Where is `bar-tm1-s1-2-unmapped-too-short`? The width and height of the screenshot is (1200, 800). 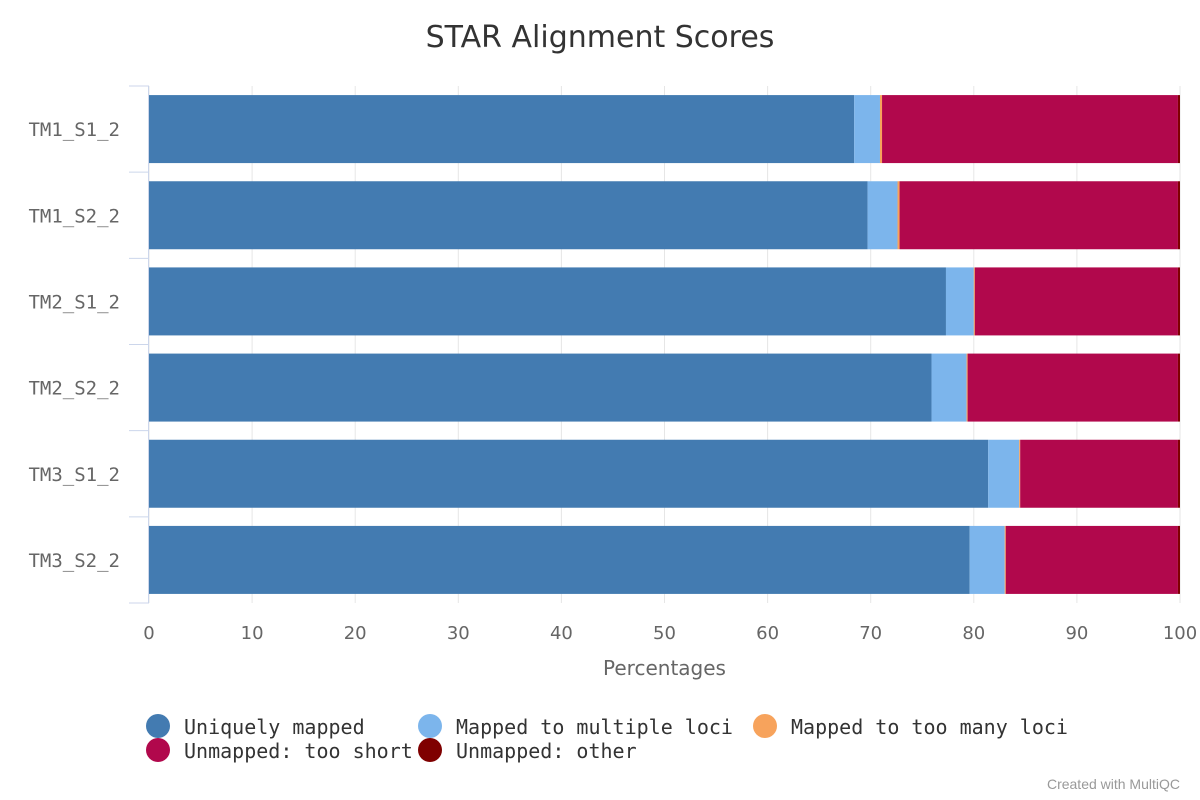 bar-tm1-s1-2-unmapped-too-short is located at coordinates (1030, 129).